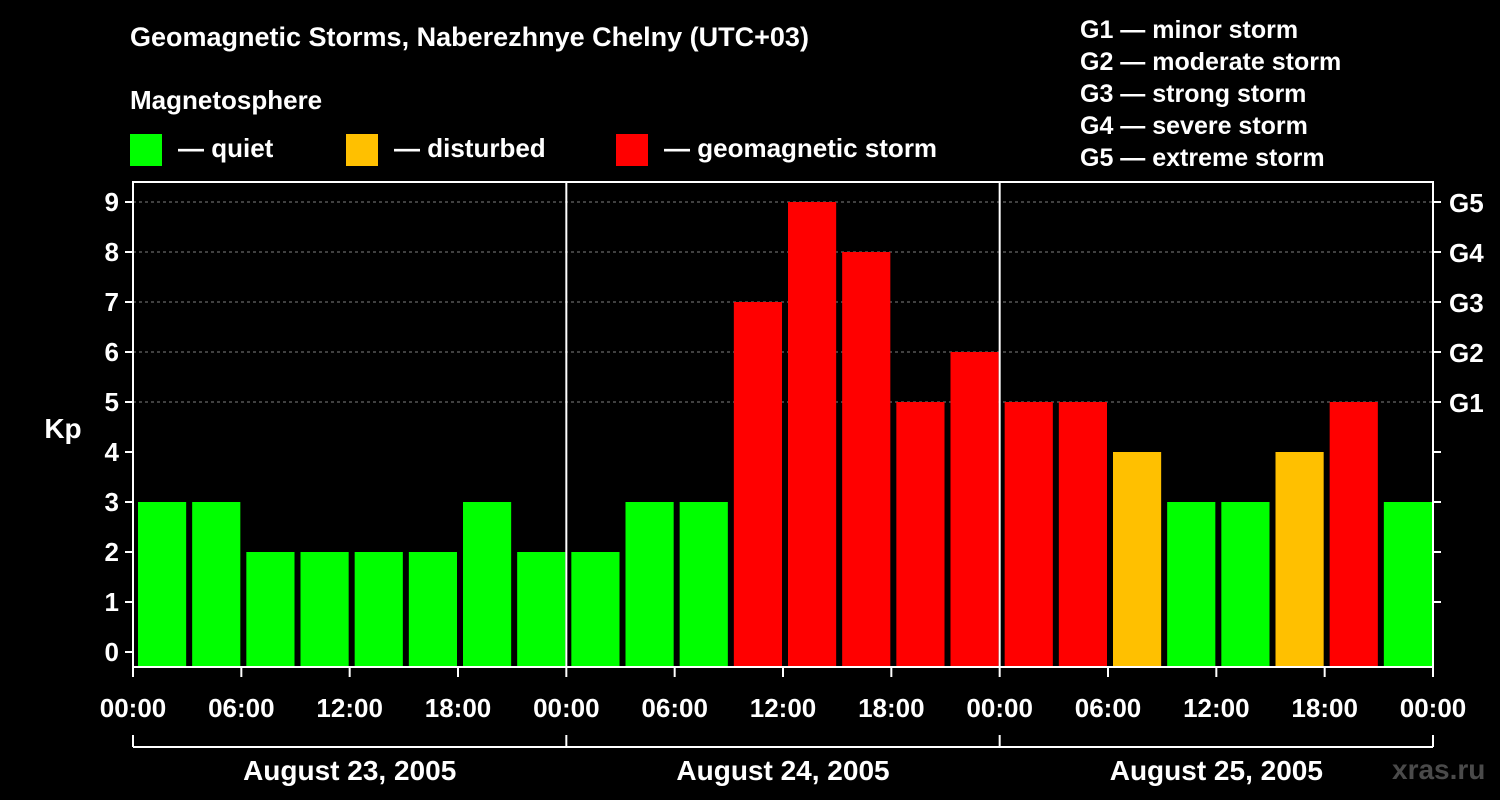  Describe the element at coordinates (1193, 94) in the screenshot. I see `storm-scale-g3: G3 — strong storm` at that location.